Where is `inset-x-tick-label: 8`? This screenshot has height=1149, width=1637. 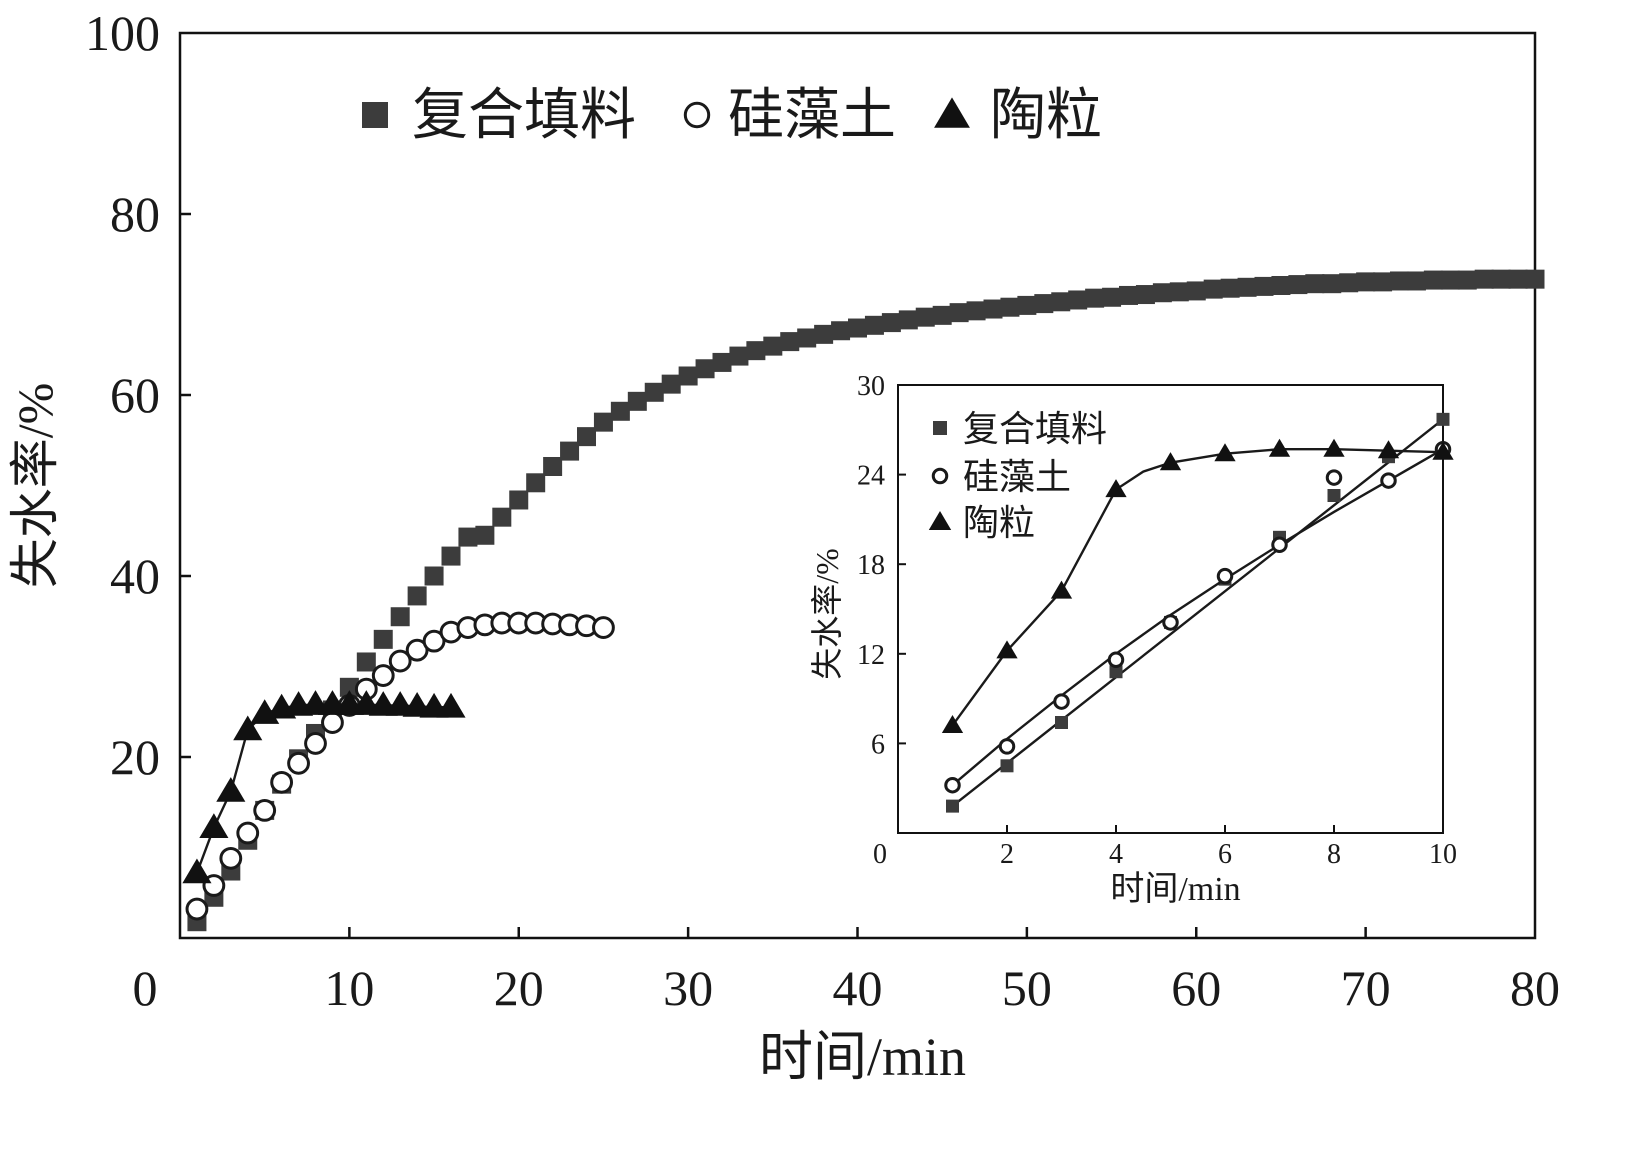
inset-x-tick-label: 8 is located at coordinates (1334, 854).